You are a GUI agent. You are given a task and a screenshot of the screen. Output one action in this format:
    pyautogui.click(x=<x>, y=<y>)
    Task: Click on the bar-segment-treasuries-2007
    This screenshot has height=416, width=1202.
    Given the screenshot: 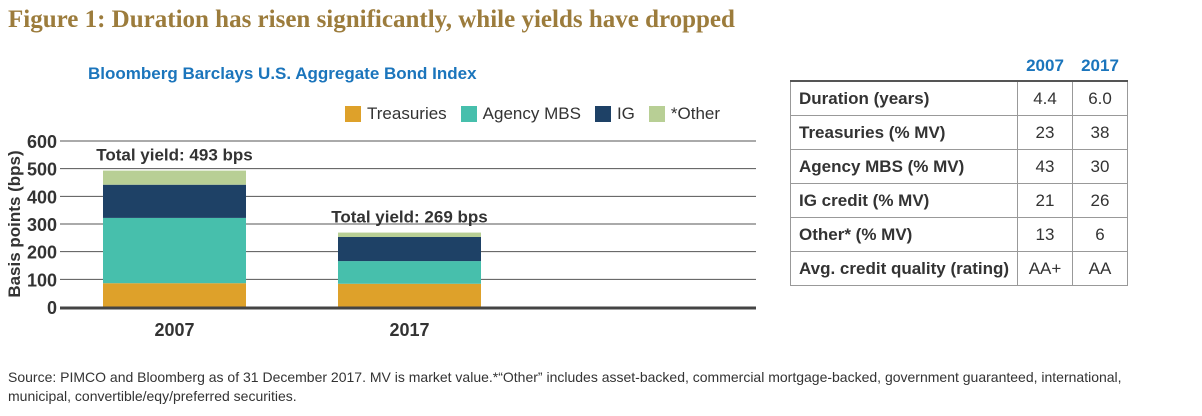 What is the action you would take?
    pyautogui.click(x=174, y=295)
    